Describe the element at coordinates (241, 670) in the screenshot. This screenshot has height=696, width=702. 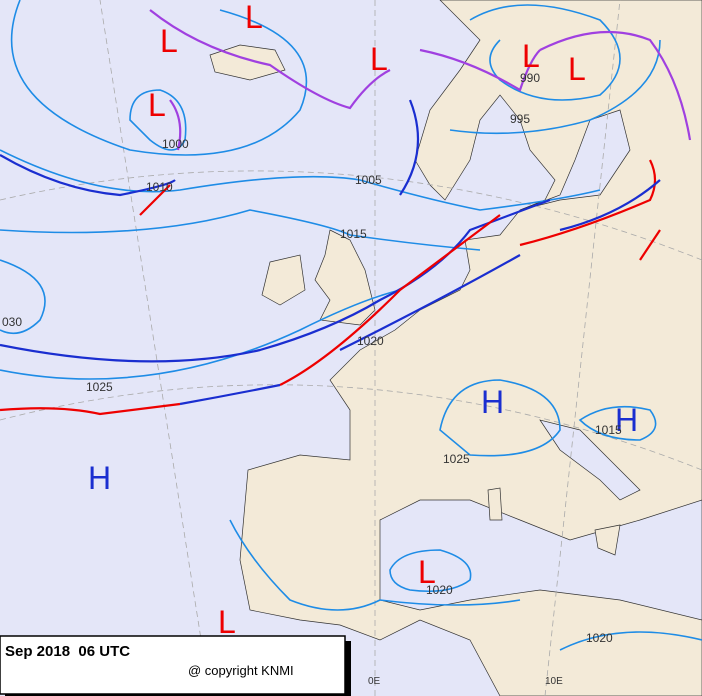
I see `copyright: @ copyright KNMI` at that location.